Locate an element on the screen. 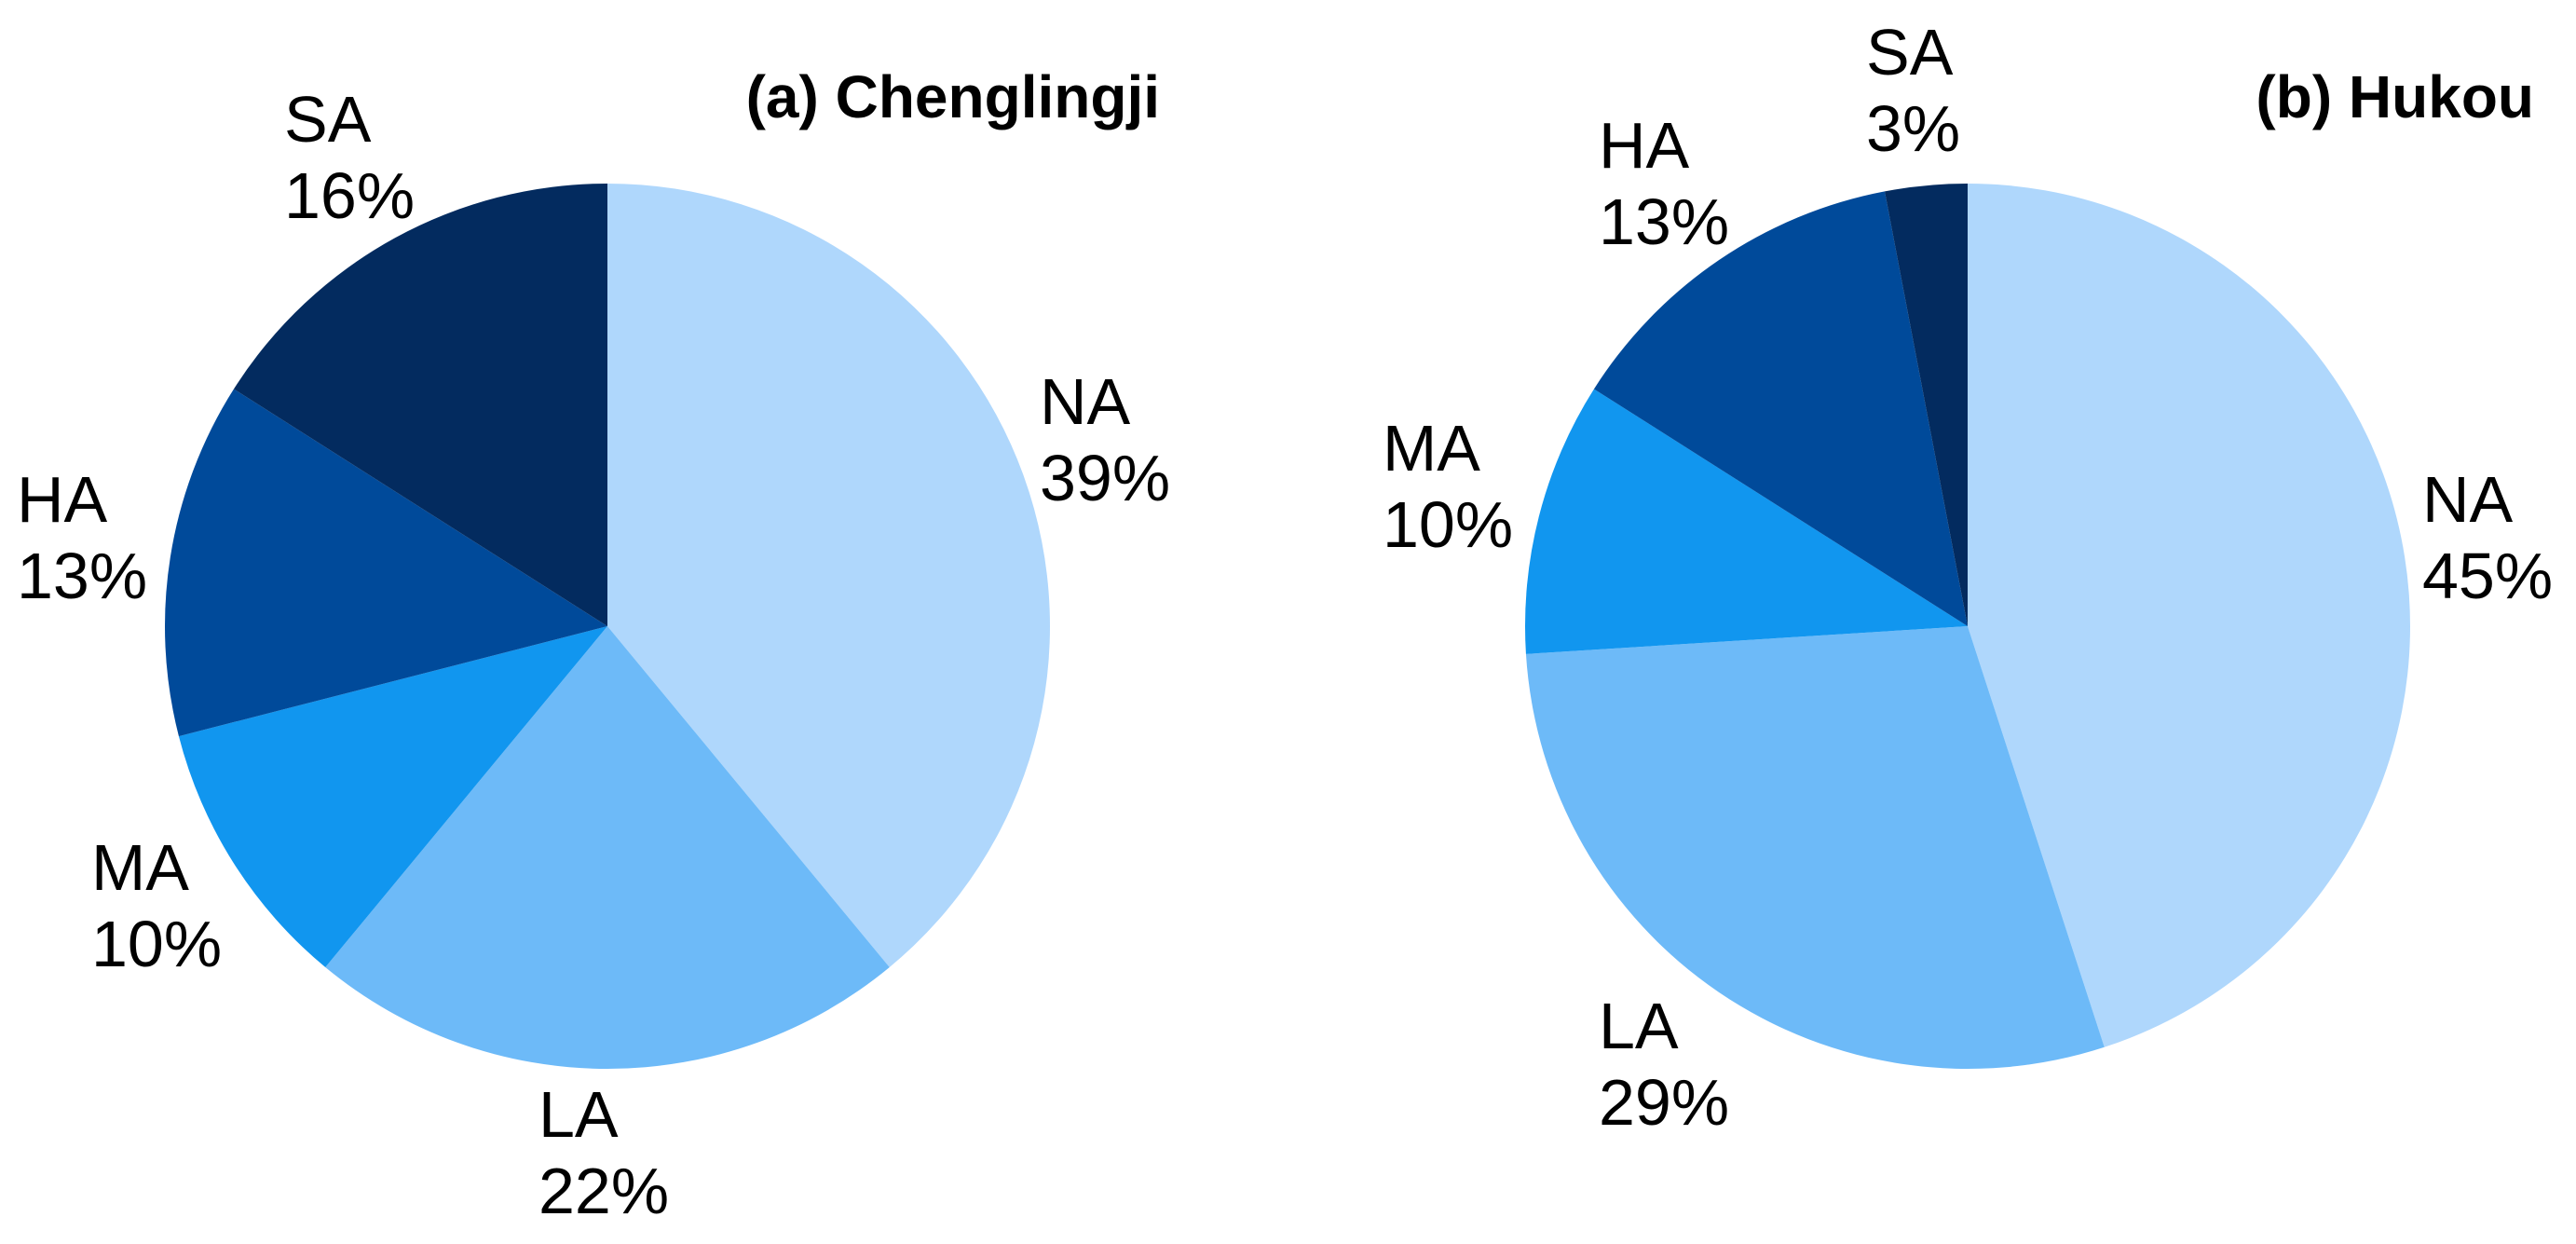 Image resolution: width=2576 pixels, height=1244 pixels. slice-percentage: 3% is located at coordinates (1913, 128).